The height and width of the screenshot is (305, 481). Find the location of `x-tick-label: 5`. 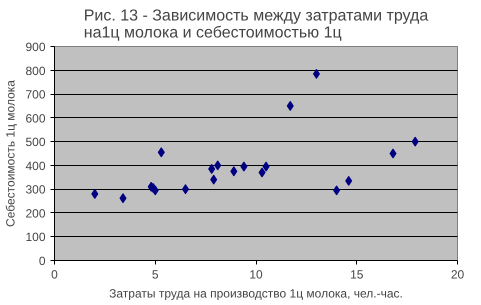

x-tick-label: 5 is located at coordinates (155, 275).